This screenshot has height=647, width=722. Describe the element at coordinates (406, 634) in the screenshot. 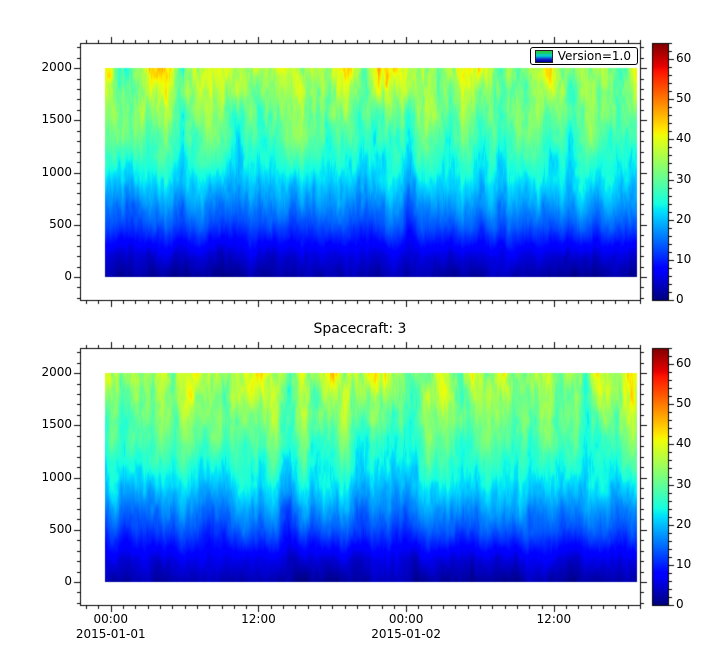

I see `x-date-label: 2015-01-02` at that location.